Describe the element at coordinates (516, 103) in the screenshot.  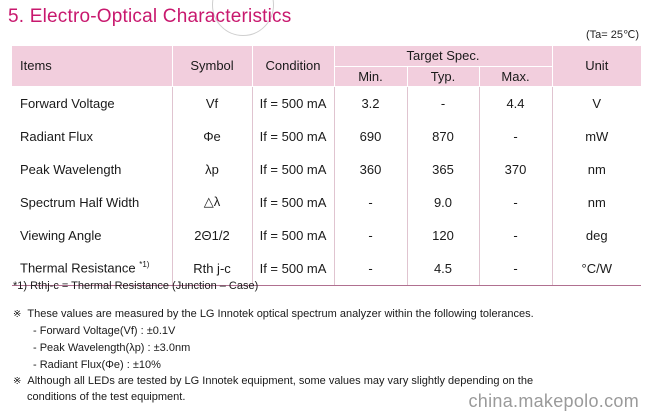
I see `cell-max: 4.4` at that location.